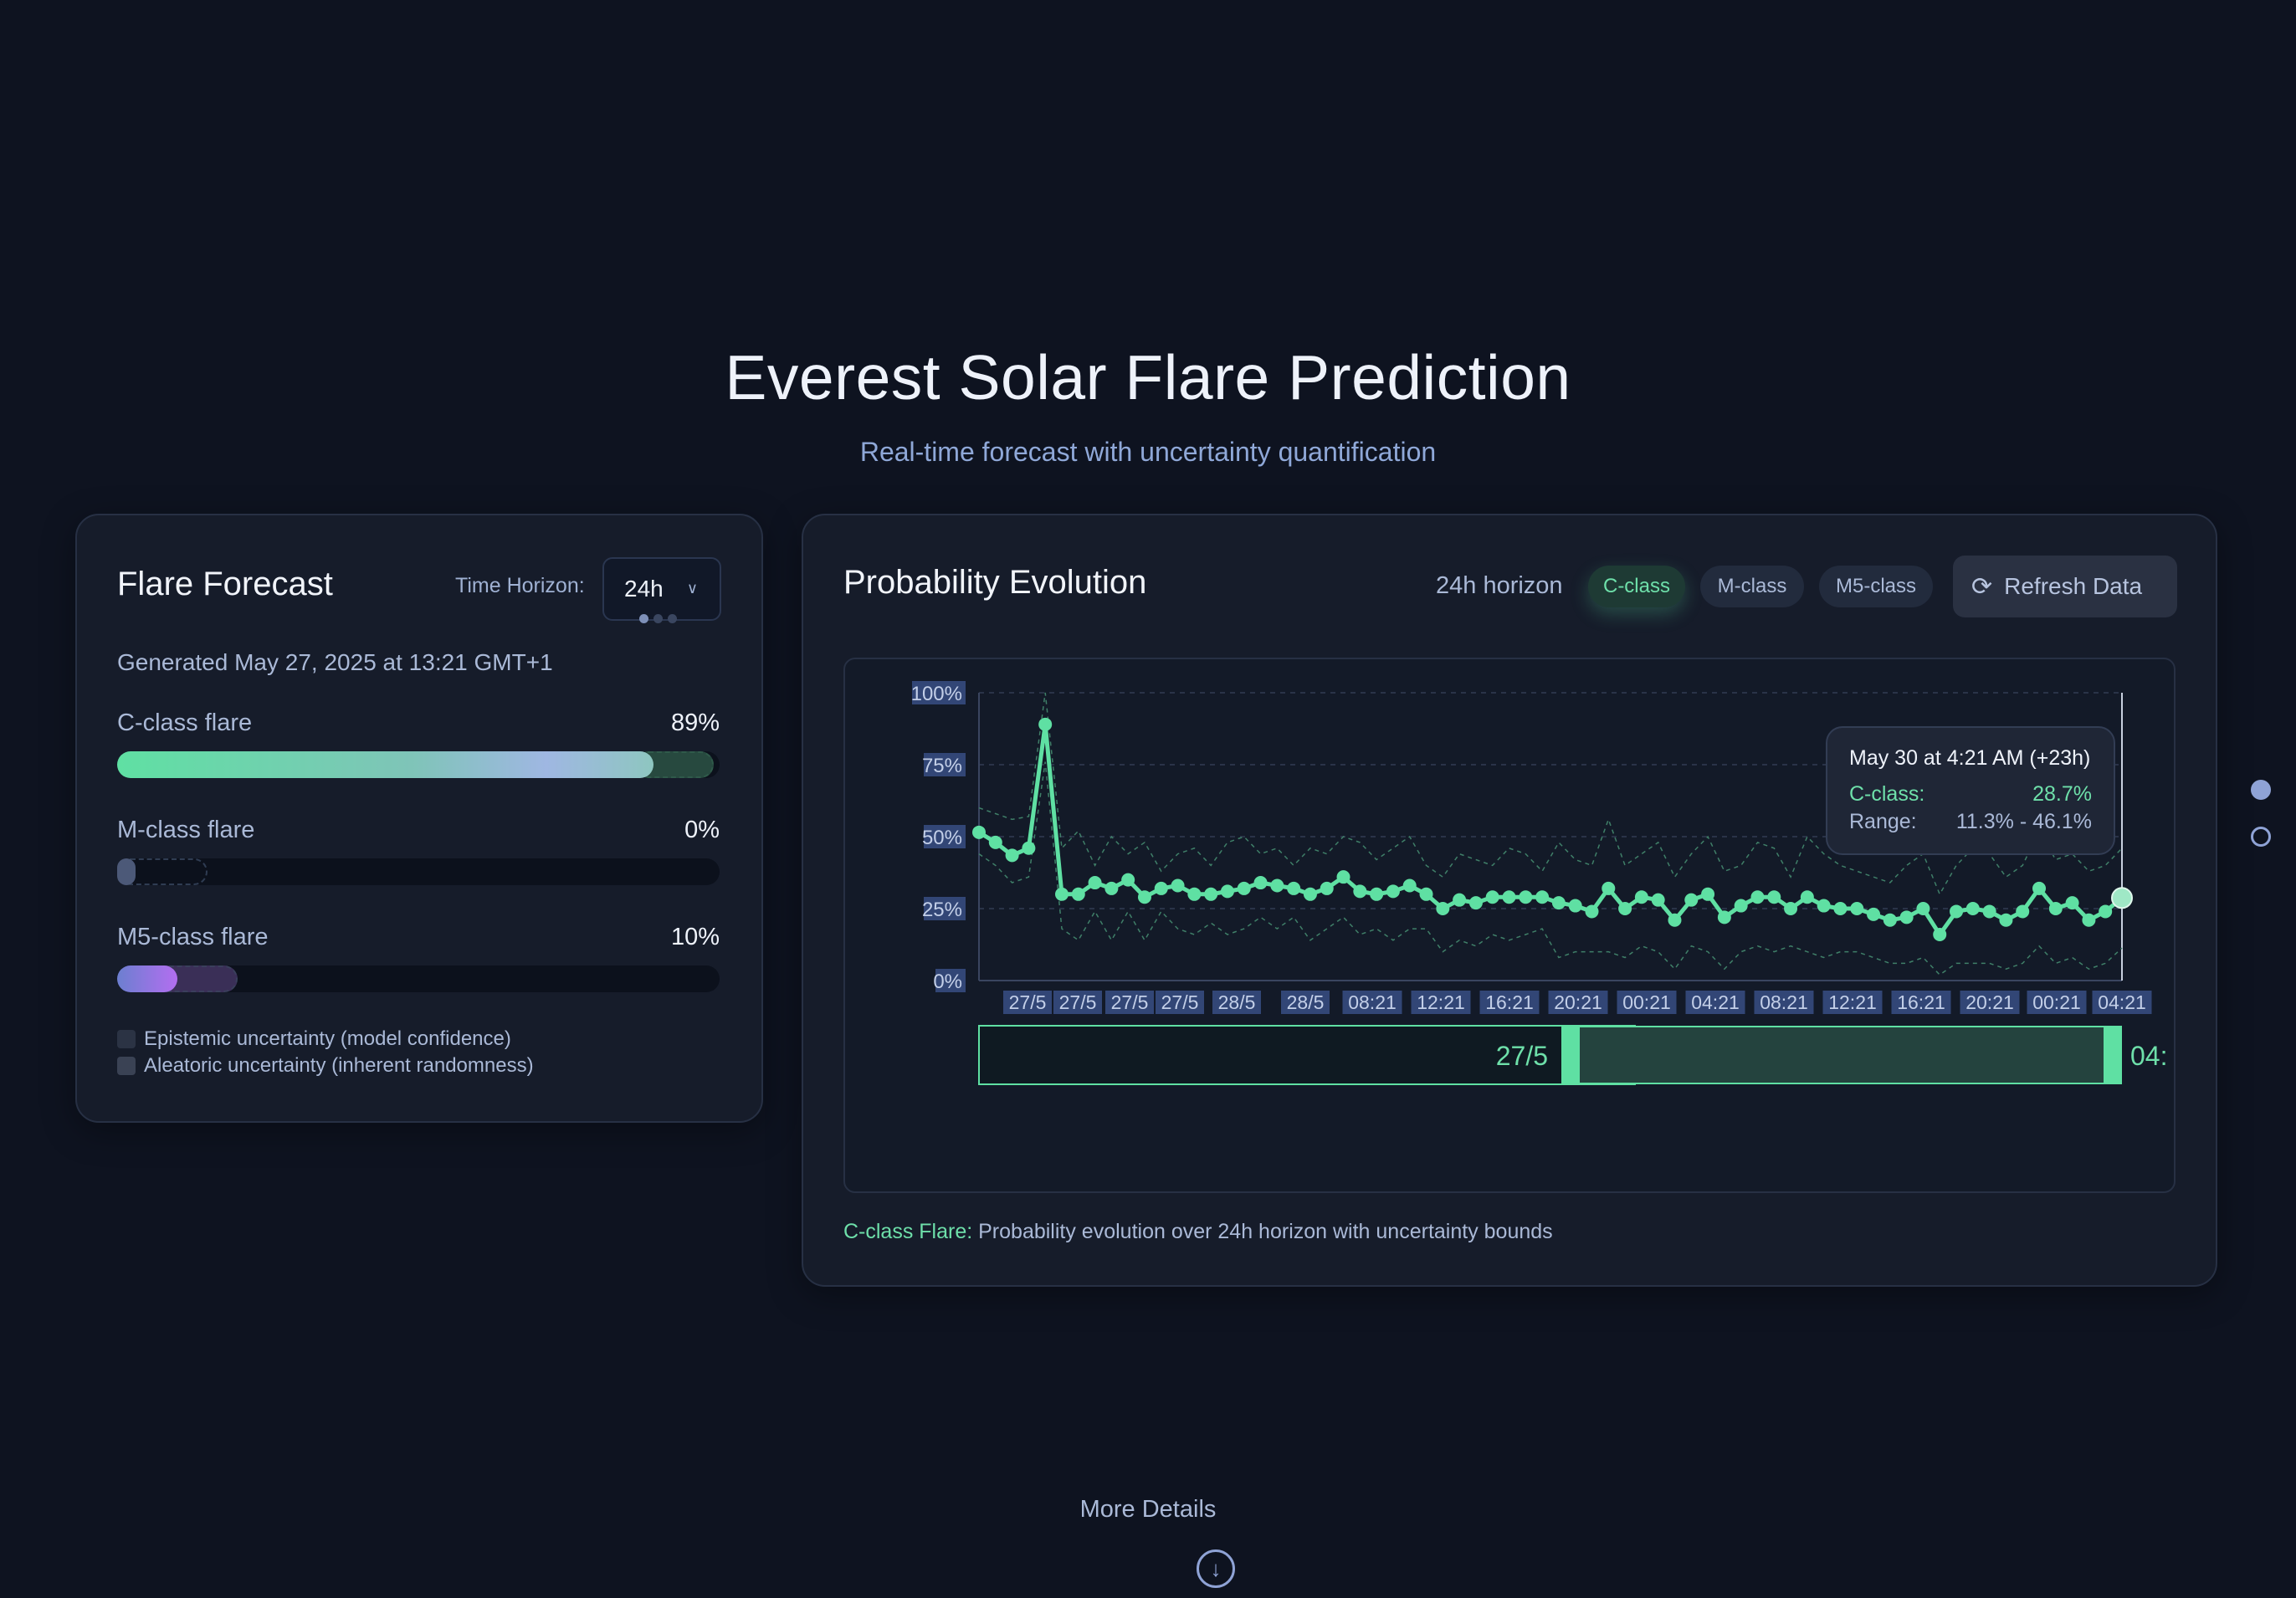 The width and height of the screenshot is (2296, 1598). What do you see at coordinates (1522, 1056) in the screenshot?
I see `brush-start-label: 27/5` at bounding box center [1522, 1056].